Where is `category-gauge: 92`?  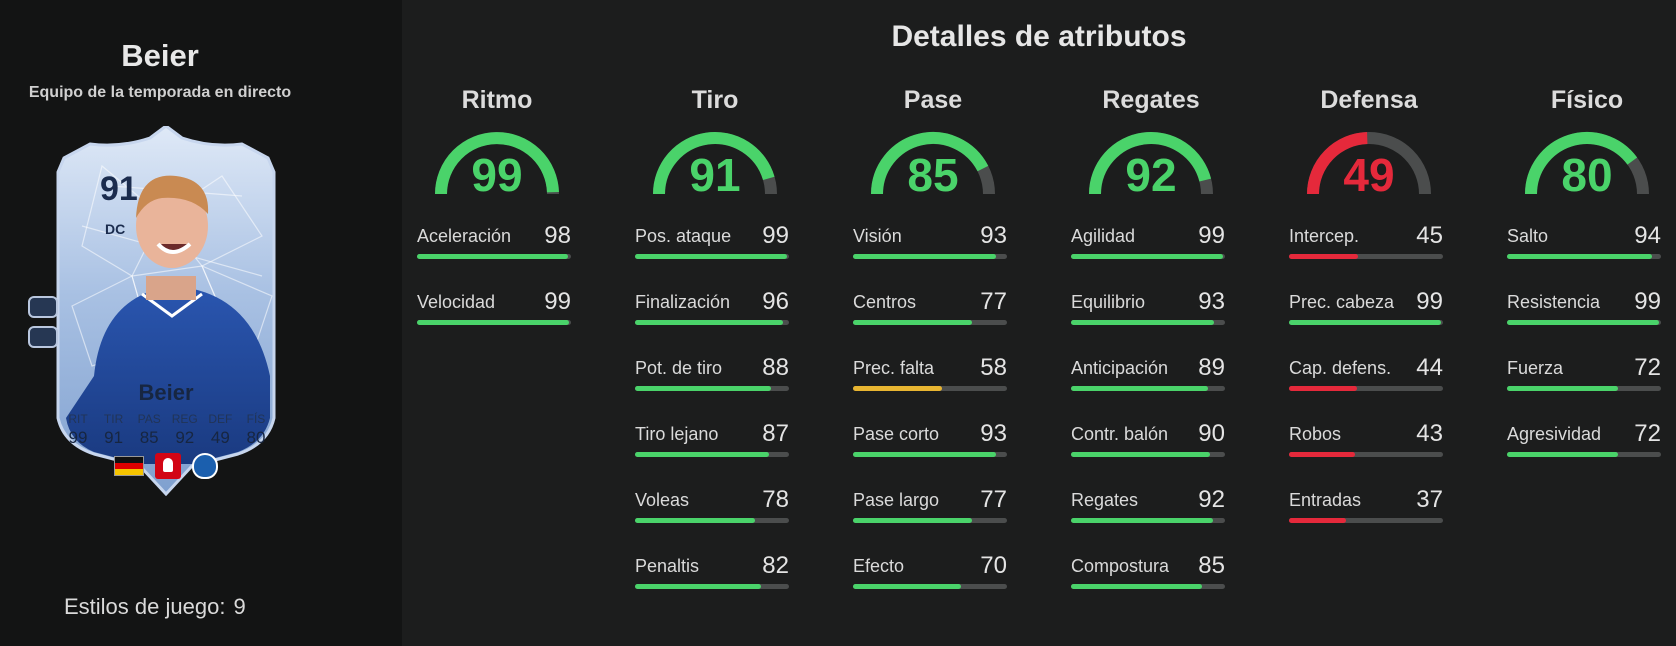
category-gauge: 92 is located at coordinates (1151, 164).